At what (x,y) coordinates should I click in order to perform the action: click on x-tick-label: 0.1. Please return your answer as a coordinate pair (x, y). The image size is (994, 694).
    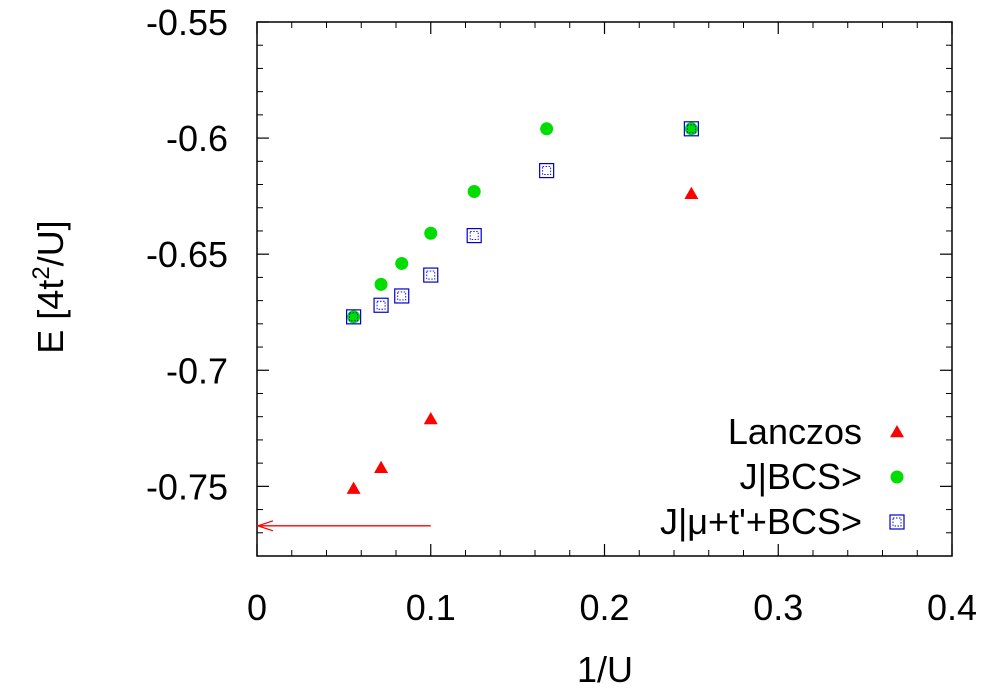
    Looking at the image, I should click on (431, 607).